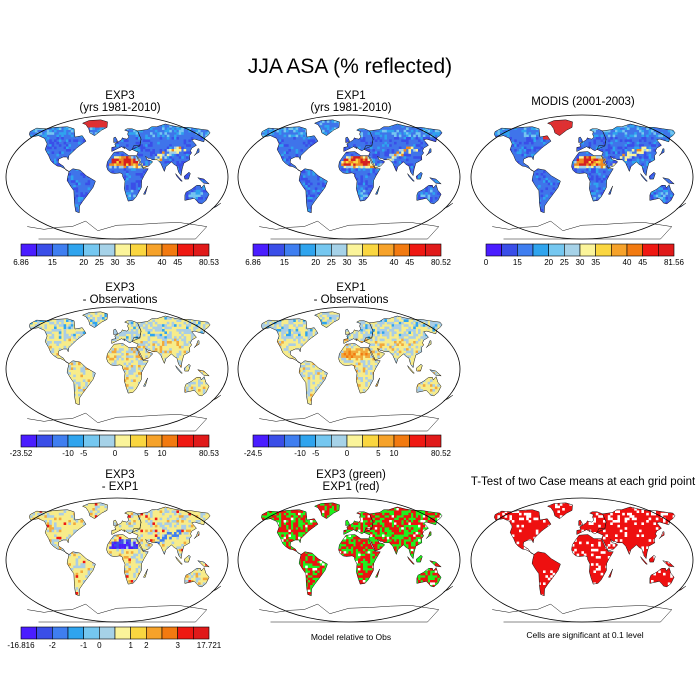 This screenshot has width=700, height=700. I want to click on colorbar-tick-label: -16.816, so click(21, 645).